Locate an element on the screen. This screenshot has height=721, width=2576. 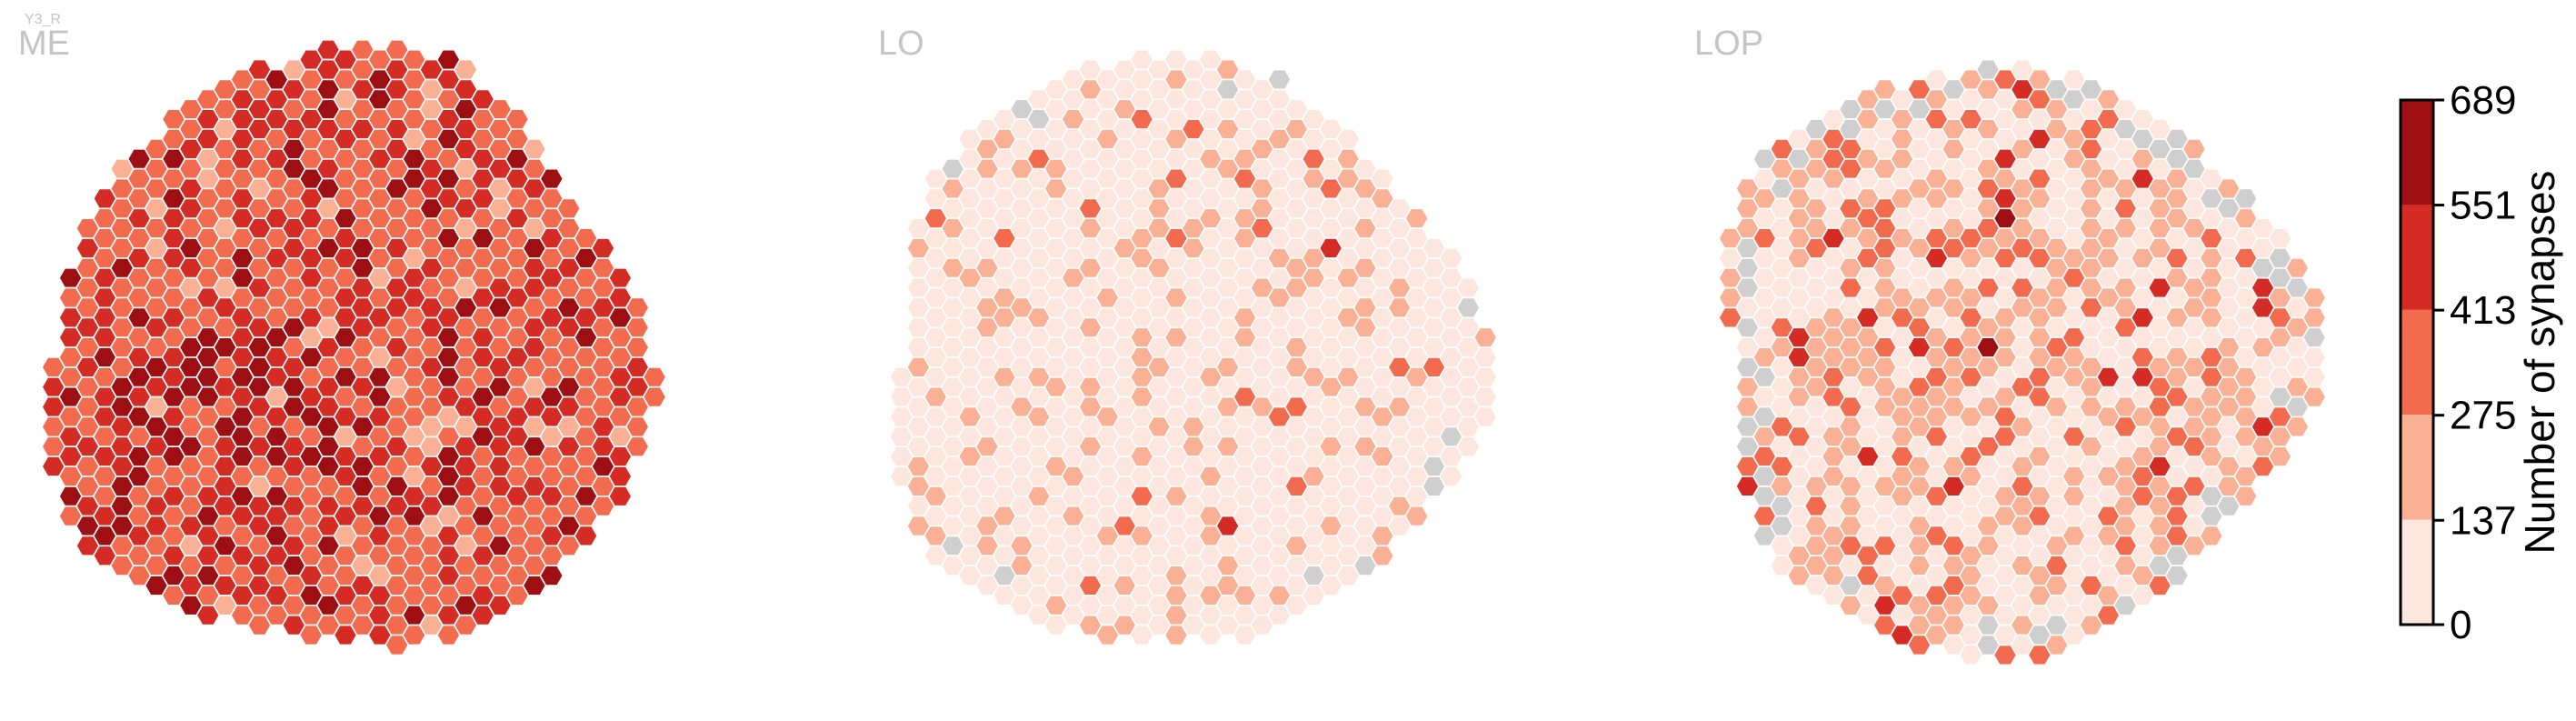
colorbar: 0 137 275 413 551 689 Number of synapses is located at coordinates (2481, 362).